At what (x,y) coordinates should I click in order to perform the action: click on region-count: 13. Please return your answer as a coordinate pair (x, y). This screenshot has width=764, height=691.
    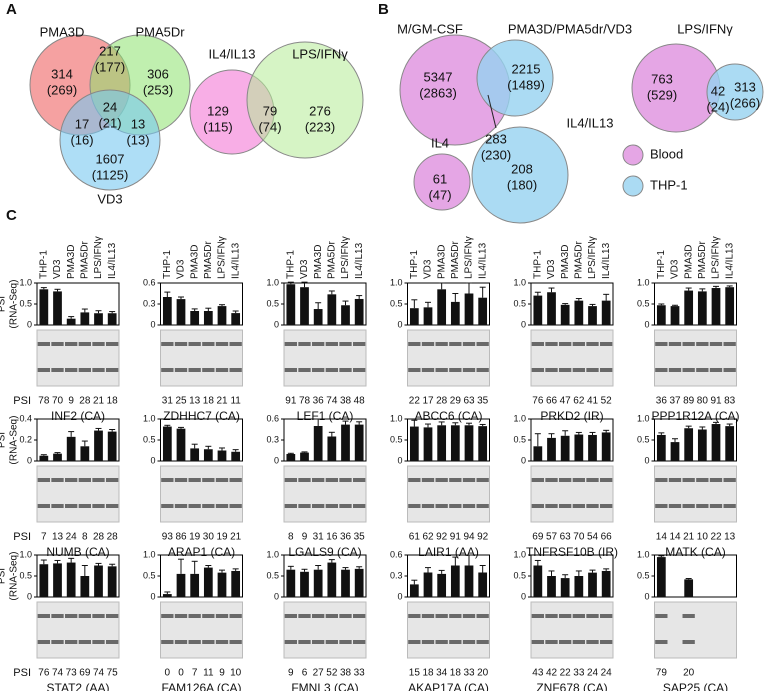
    Looking at the image, I should click on (138, 123).